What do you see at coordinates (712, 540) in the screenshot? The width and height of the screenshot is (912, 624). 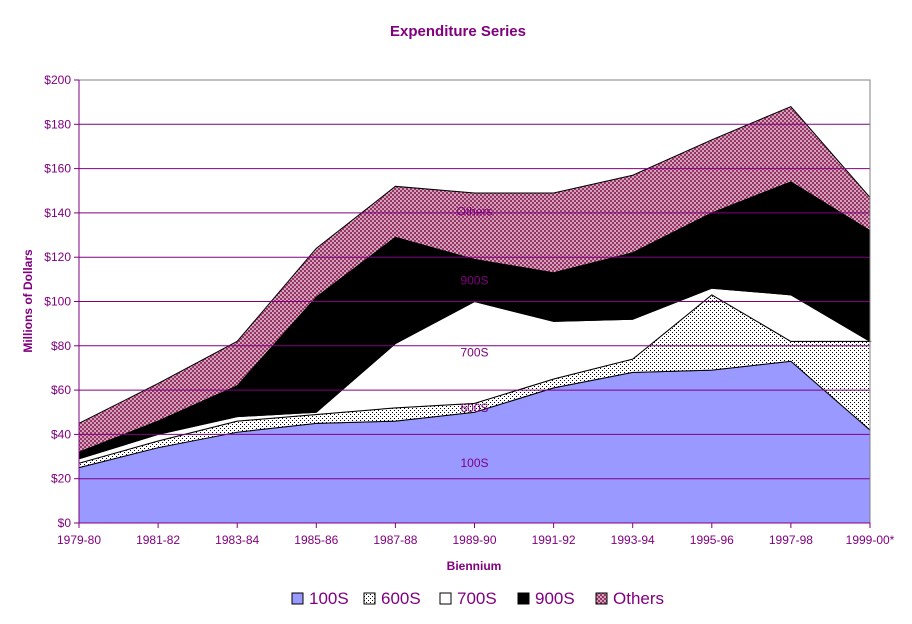 I see `x-tick-label: 1995-96` at bounding box center [712, 540].